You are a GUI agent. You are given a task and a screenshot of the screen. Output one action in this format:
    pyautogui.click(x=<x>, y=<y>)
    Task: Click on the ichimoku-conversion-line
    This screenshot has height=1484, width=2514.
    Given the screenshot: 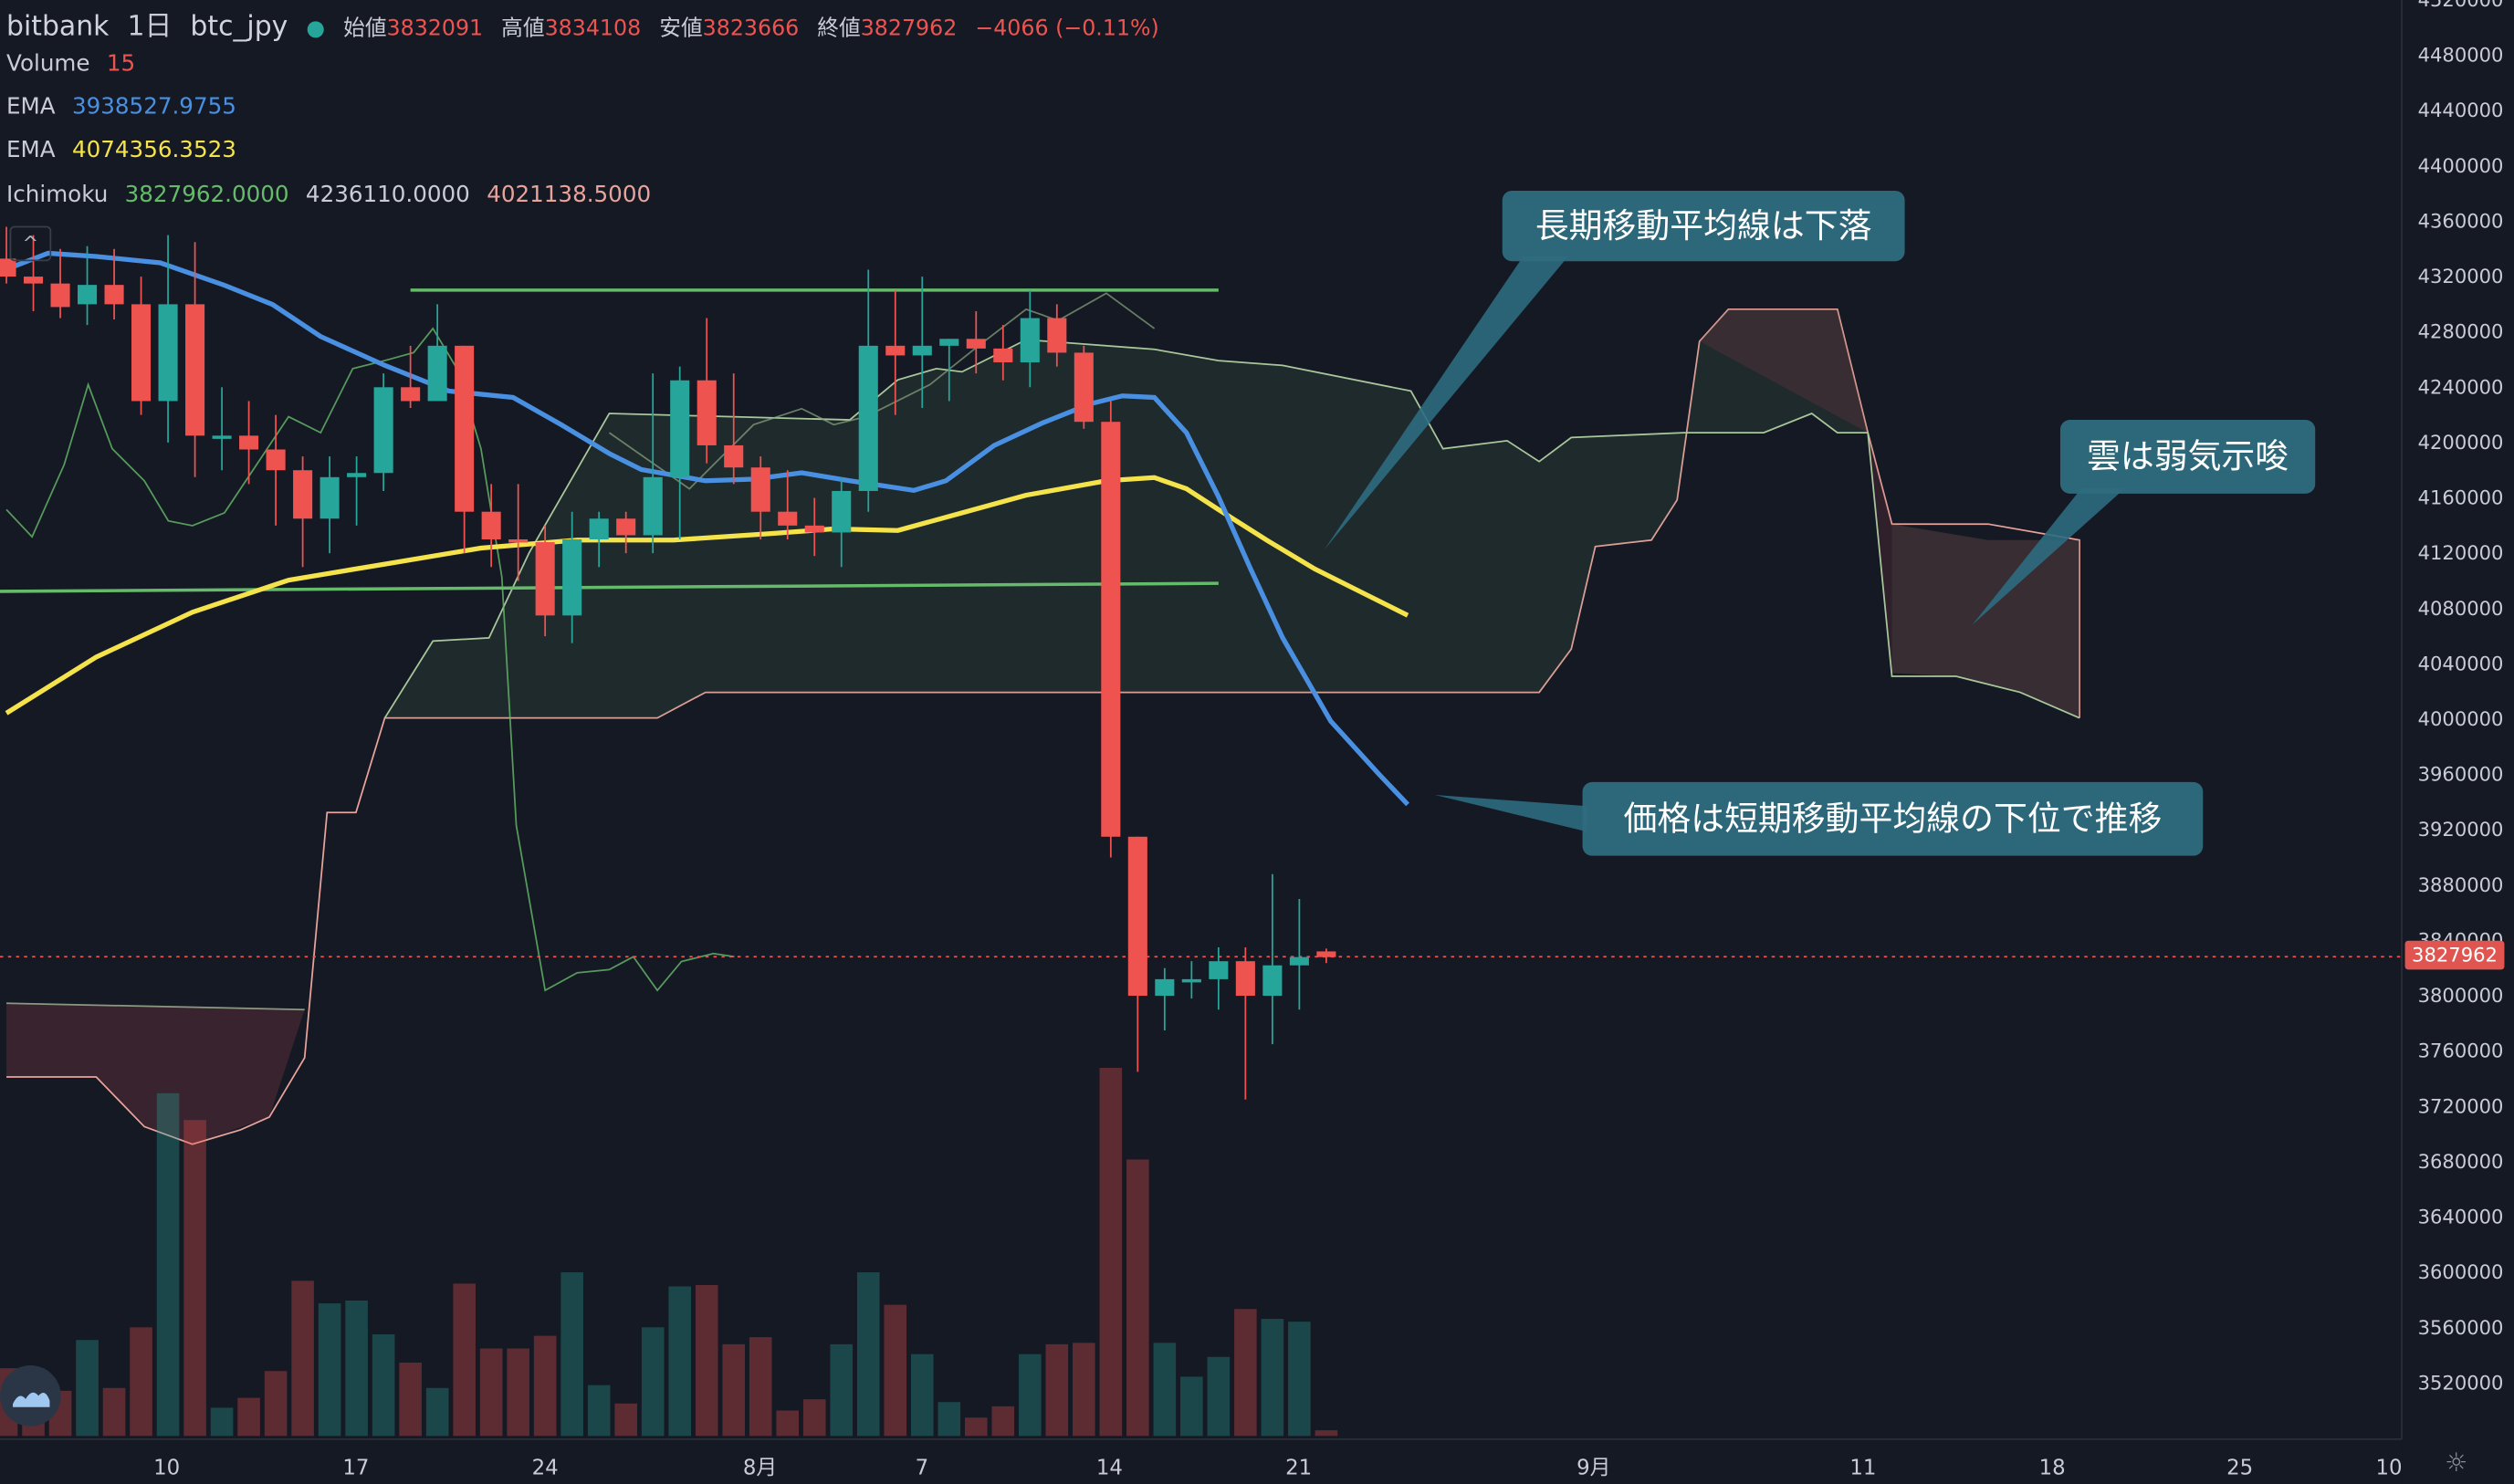 What is the action you would take?
    pyautogui.click(x=882, y=391)
    